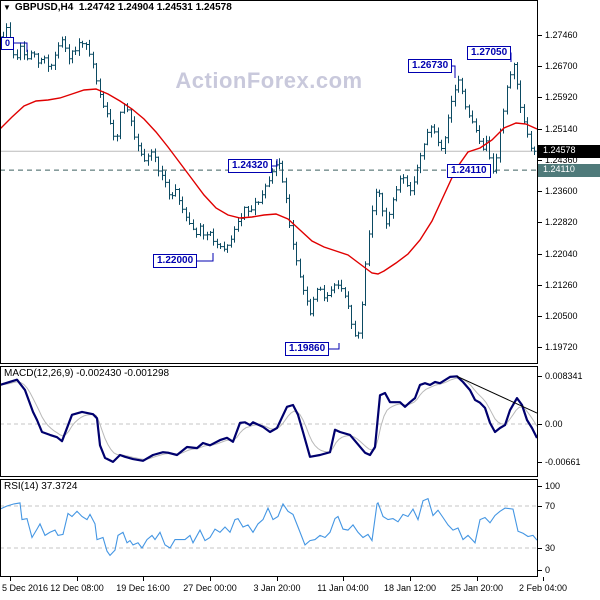 This screenshot has height=600, width=600. Describe the element at coordinates (430, 66) in the screenshot. I see `callout-label: 1.26730` at that location.